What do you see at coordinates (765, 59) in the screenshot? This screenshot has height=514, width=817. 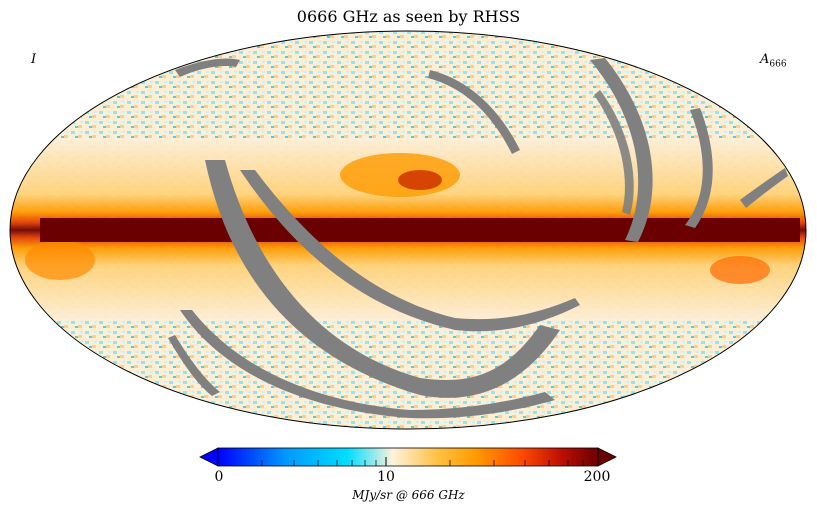 I see `component-base: A` at bounding box center [765, 59].